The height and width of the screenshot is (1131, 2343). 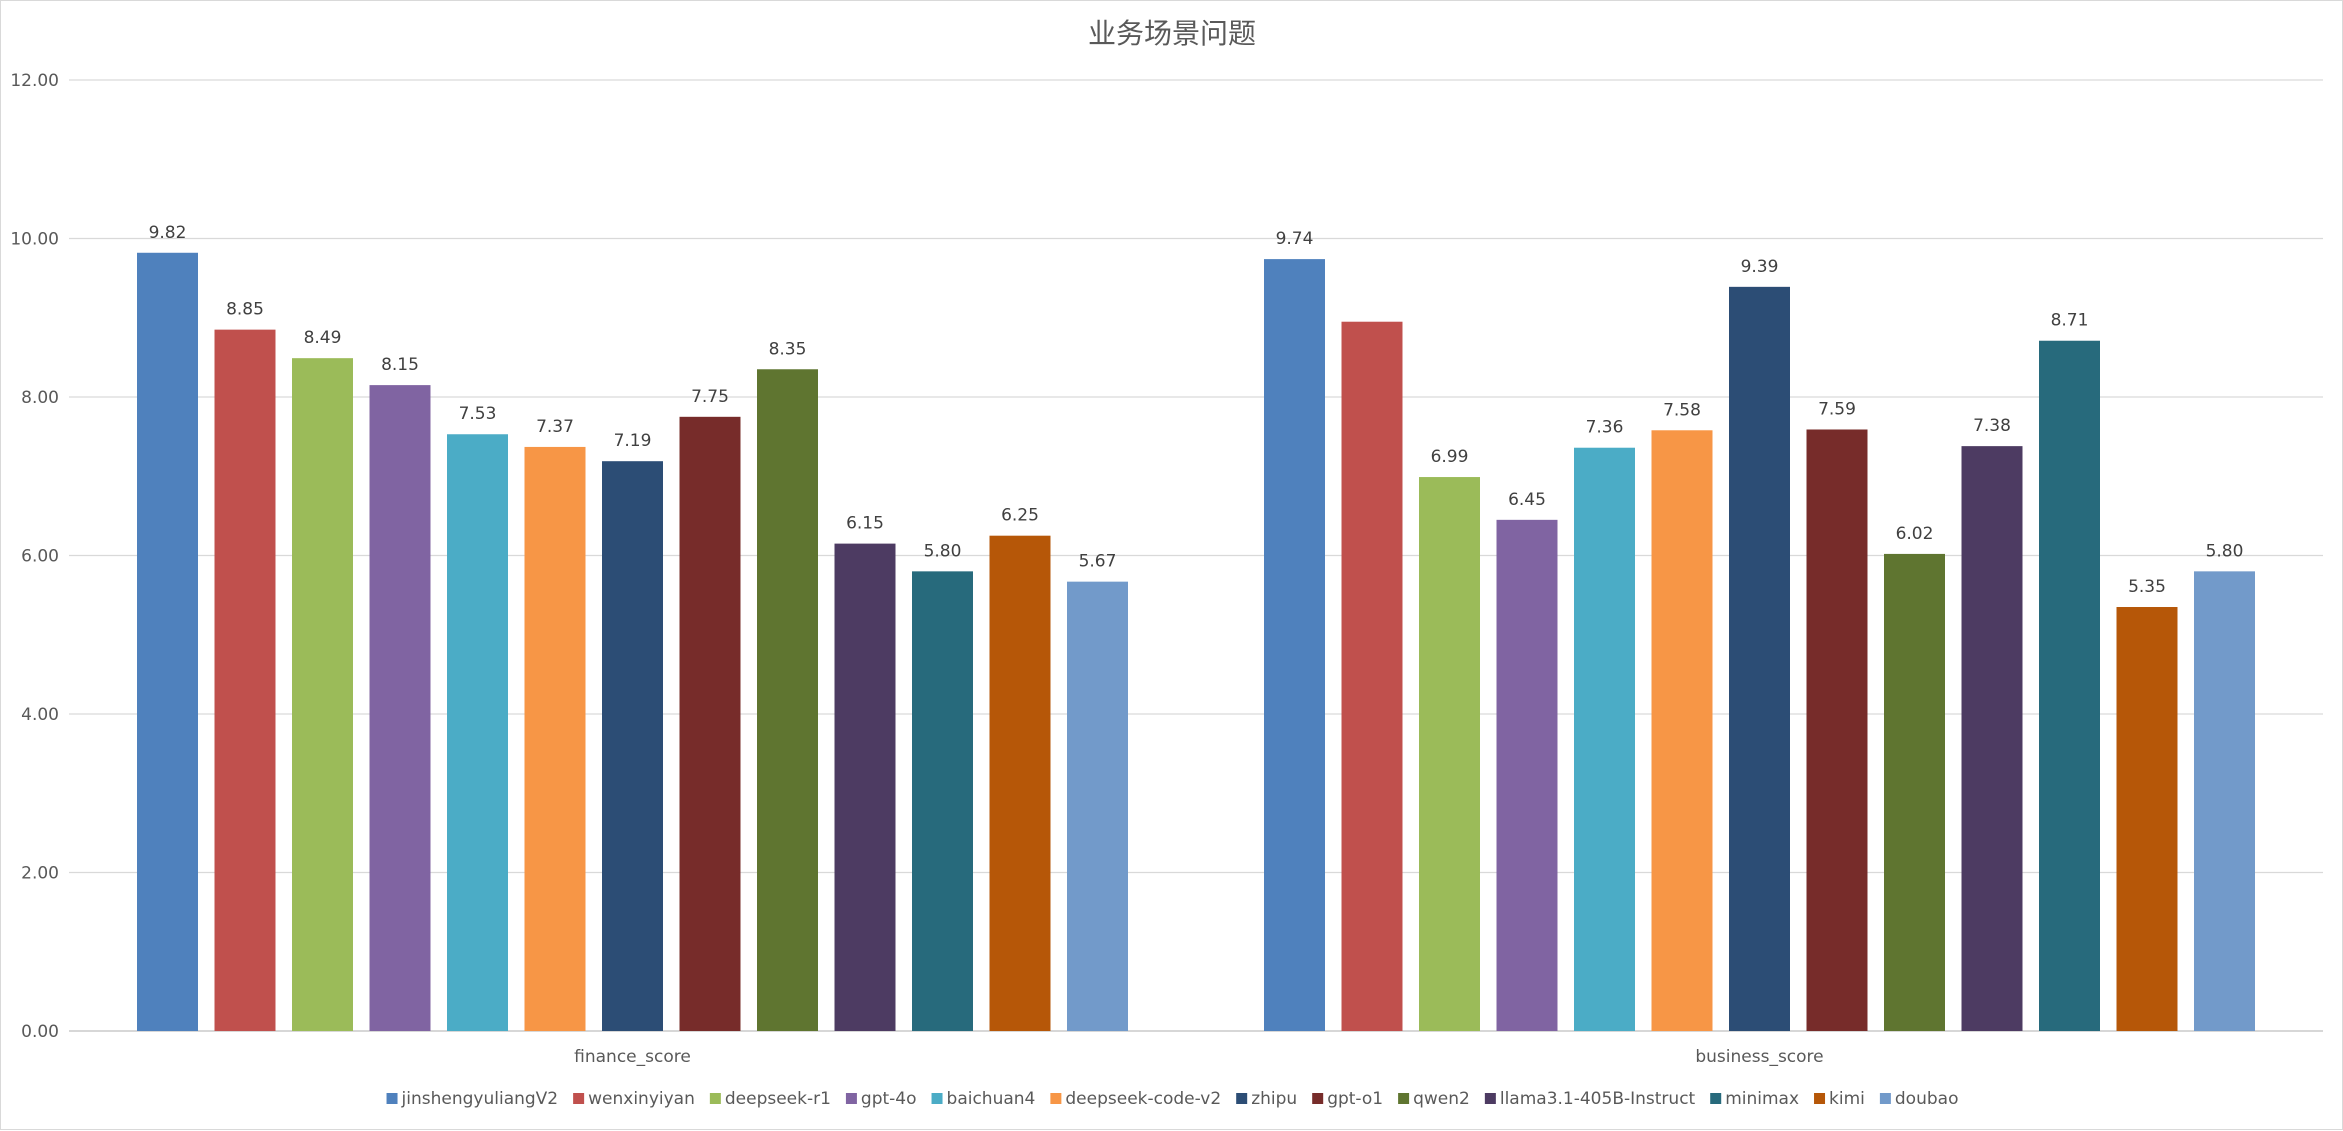 I want to click on data-label: 9.82, so click(x=168, y=233).